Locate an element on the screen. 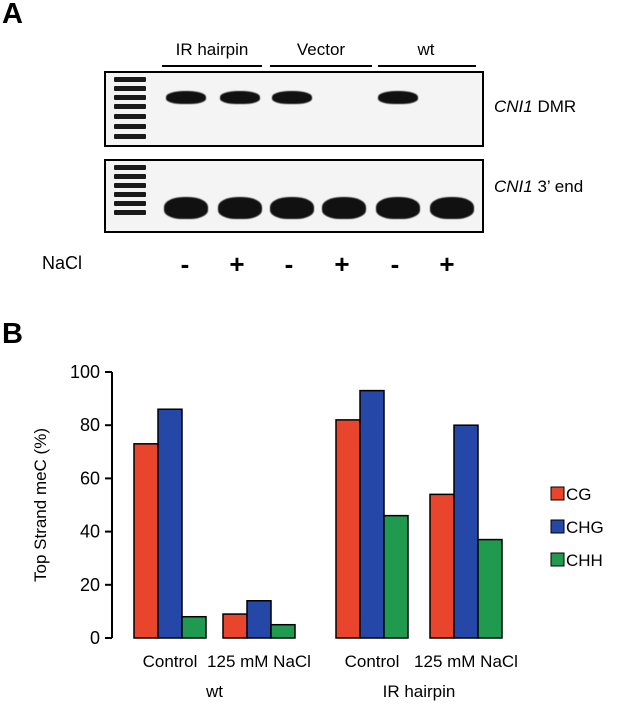  legend-label: CHH is located at coordinates (584, 560).